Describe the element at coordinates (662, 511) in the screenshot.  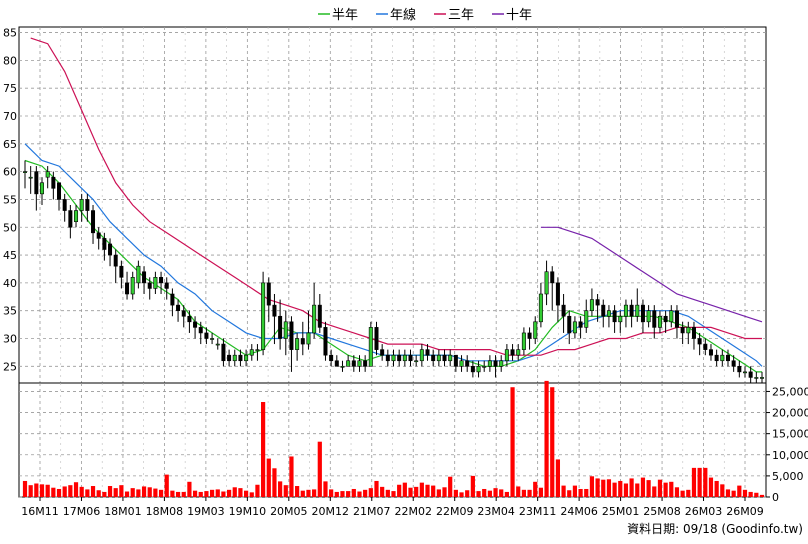
I see `x-tick-label: 25M08` at that location.